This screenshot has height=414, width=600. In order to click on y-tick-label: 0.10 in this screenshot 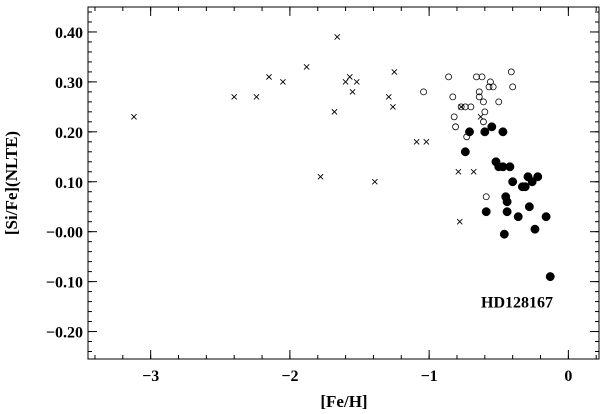, I will do `click(69, 183)`.